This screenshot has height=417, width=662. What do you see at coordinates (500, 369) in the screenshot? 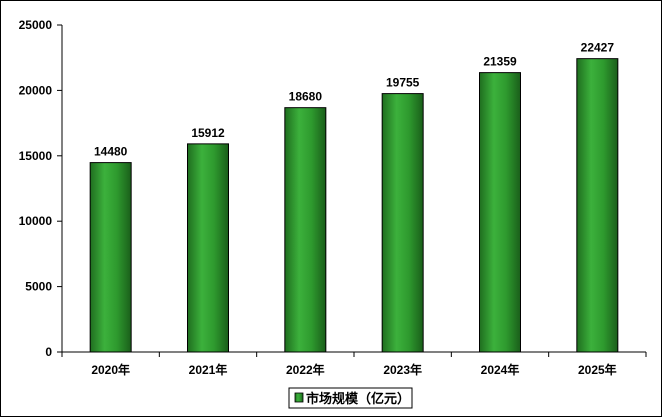
I see `x-tick-label: 2024年` at bounding box center [500, 369].